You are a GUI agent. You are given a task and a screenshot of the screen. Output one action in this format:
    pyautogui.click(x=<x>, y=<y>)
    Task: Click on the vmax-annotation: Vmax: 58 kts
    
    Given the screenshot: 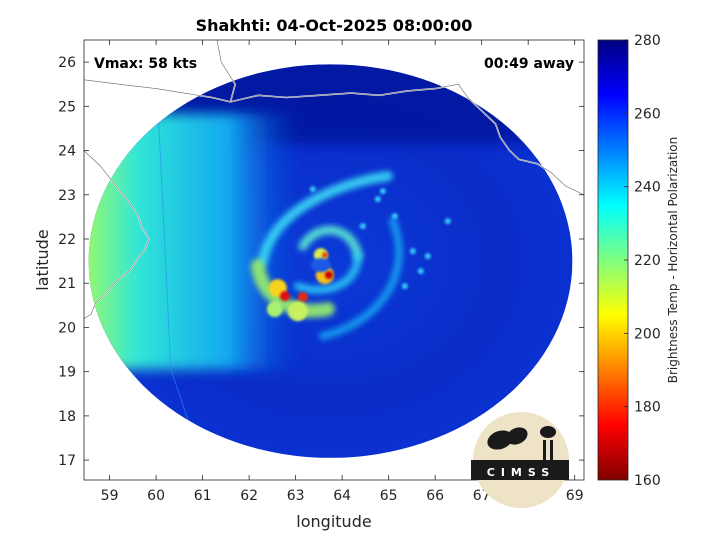 What is the action you would take?
    pyautogui.click(x=145, y=64)
    